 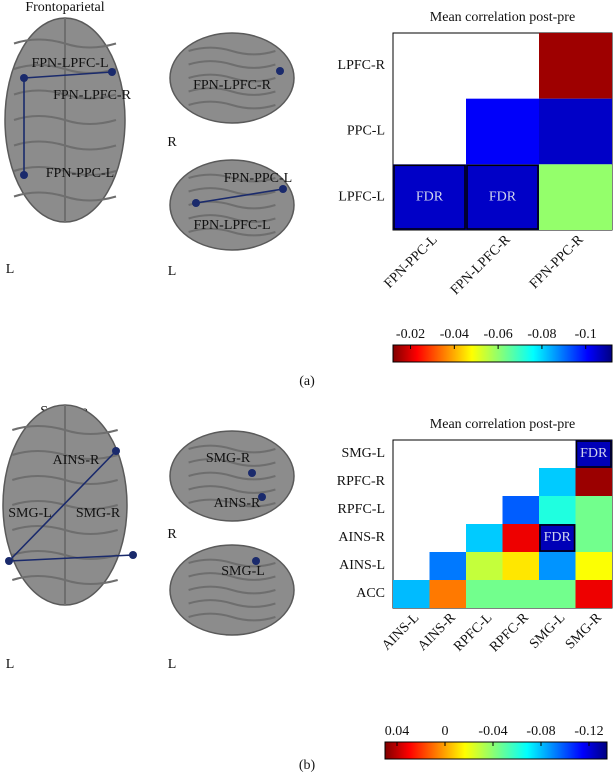 What do you see at coordinates (586, 334) in the screenshot?
I see `colorbar-tick-label: -0.1` at bounding box center [586, 334].